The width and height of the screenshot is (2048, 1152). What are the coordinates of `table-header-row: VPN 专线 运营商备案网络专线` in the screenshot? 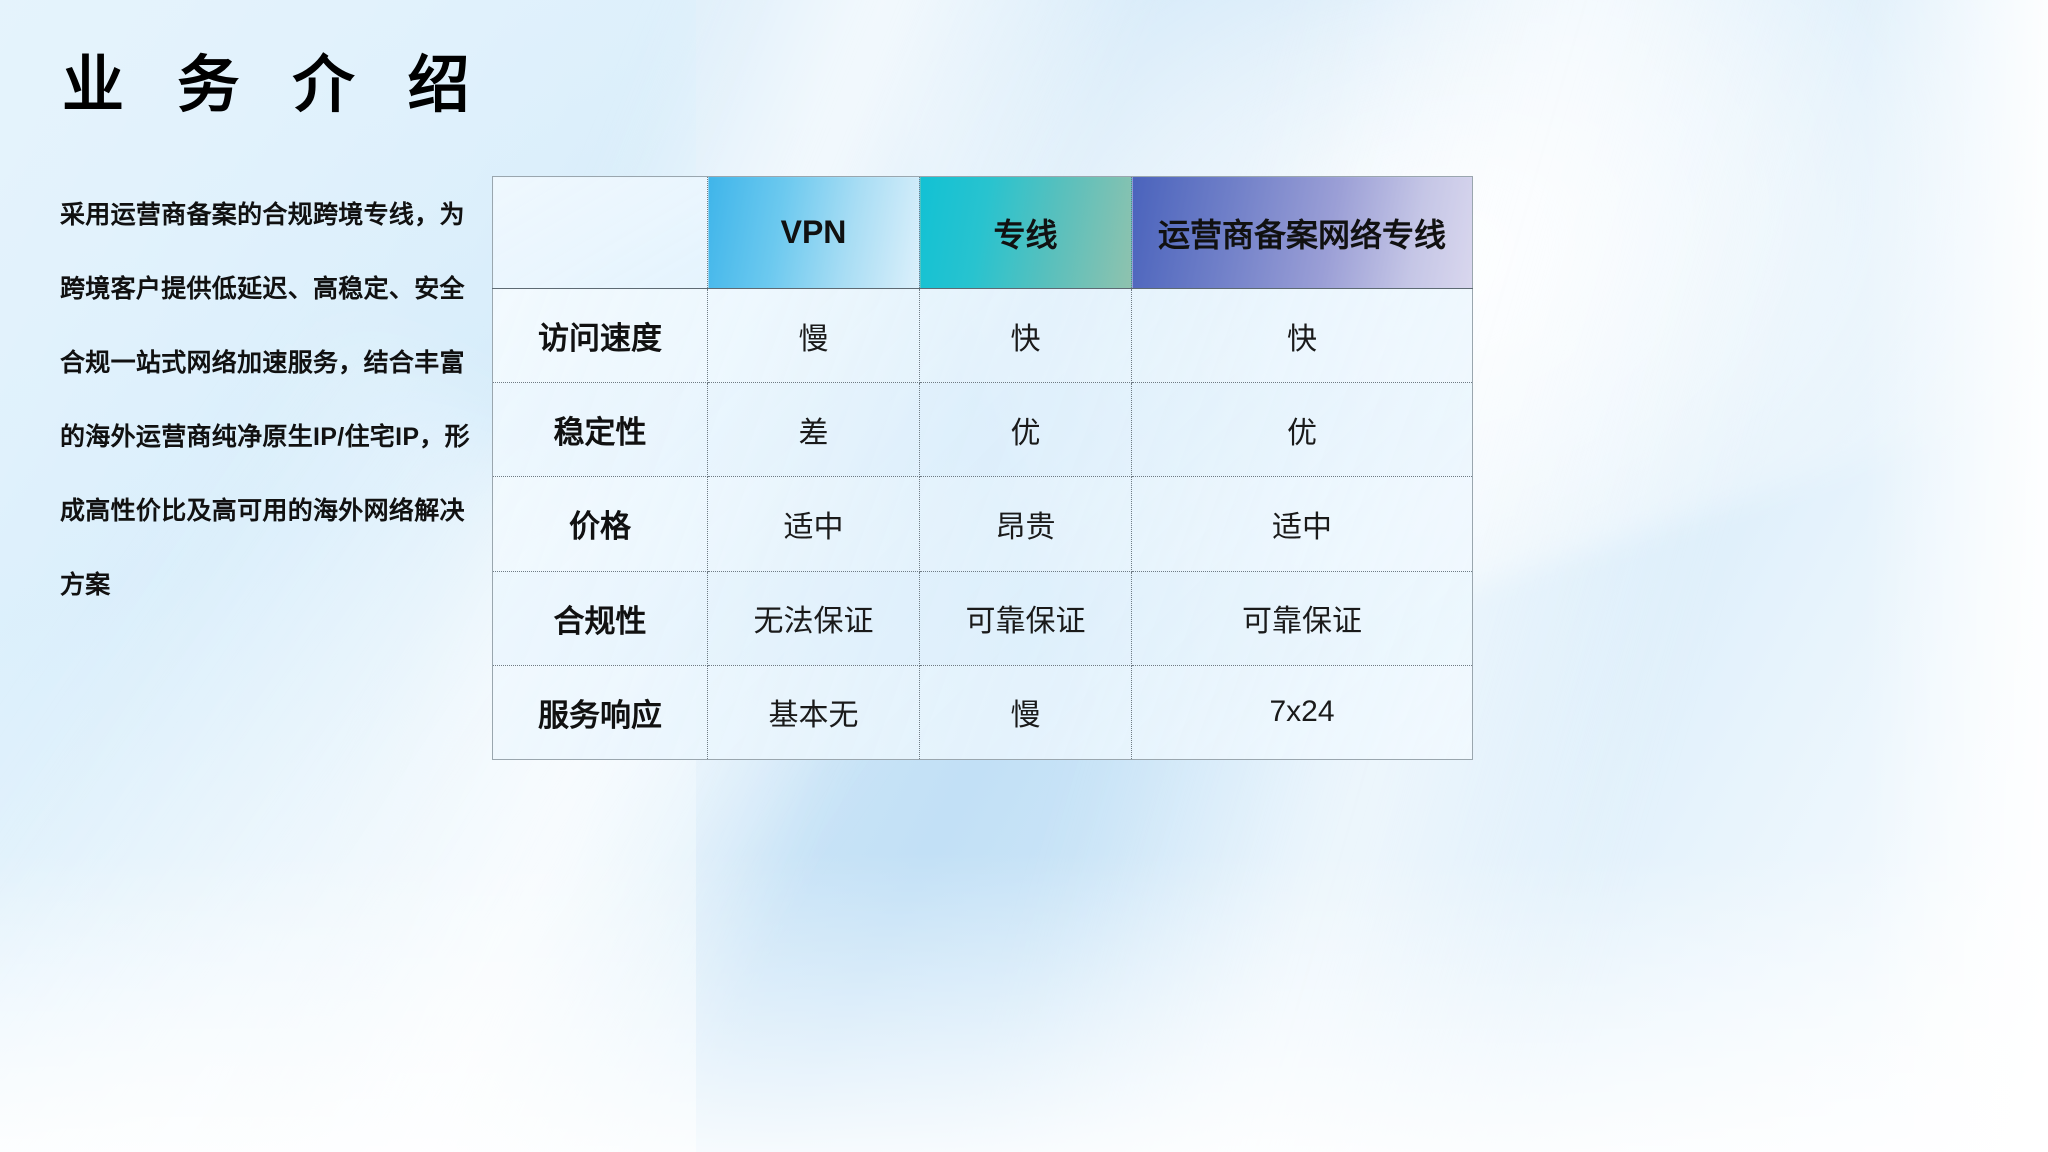 It's located at (982, 232).